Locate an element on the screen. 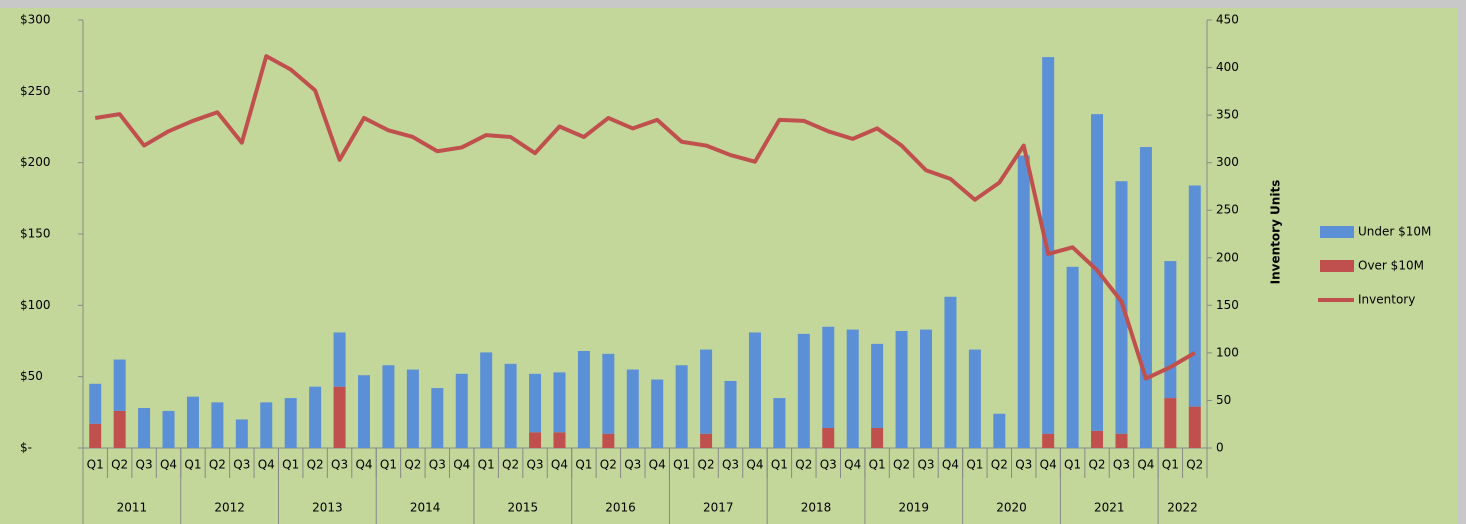  y-tick-label: $50 is located at coordinates (31, 376).